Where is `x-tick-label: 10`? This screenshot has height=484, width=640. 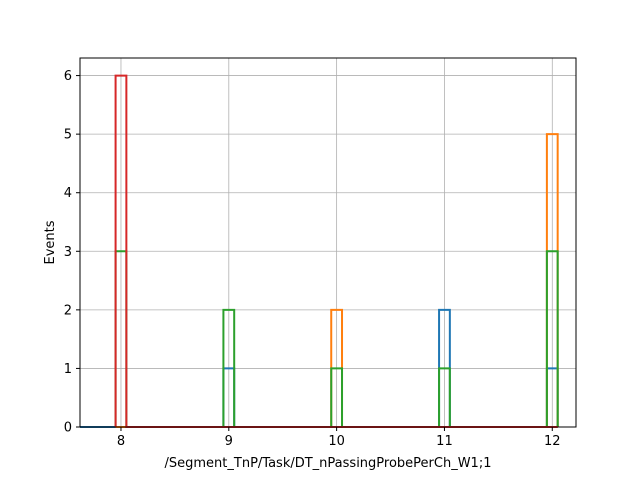 x-tick-label: 10 is located at coordinates (336, 441).